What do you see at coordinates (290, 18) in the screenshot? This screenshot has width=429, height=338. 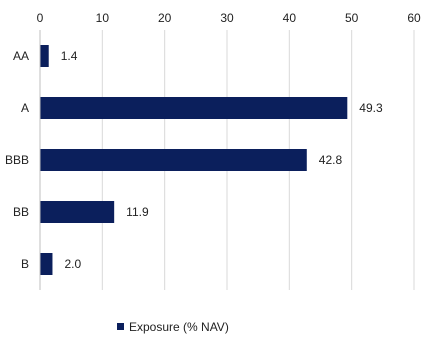 I see `x-tick-label: 40` at bounding box center [290, 18].